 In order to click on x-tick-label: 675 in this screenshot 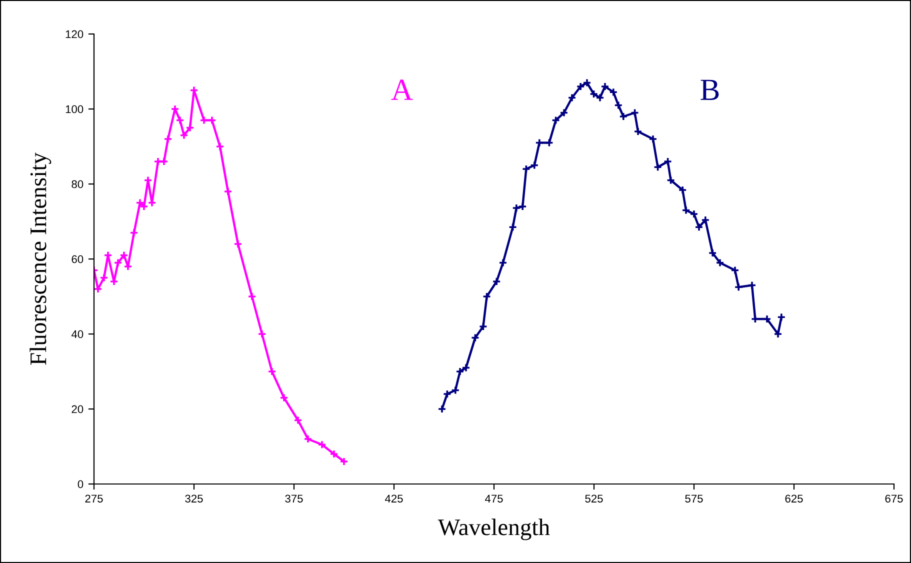, I will do `click(894, 498)`.